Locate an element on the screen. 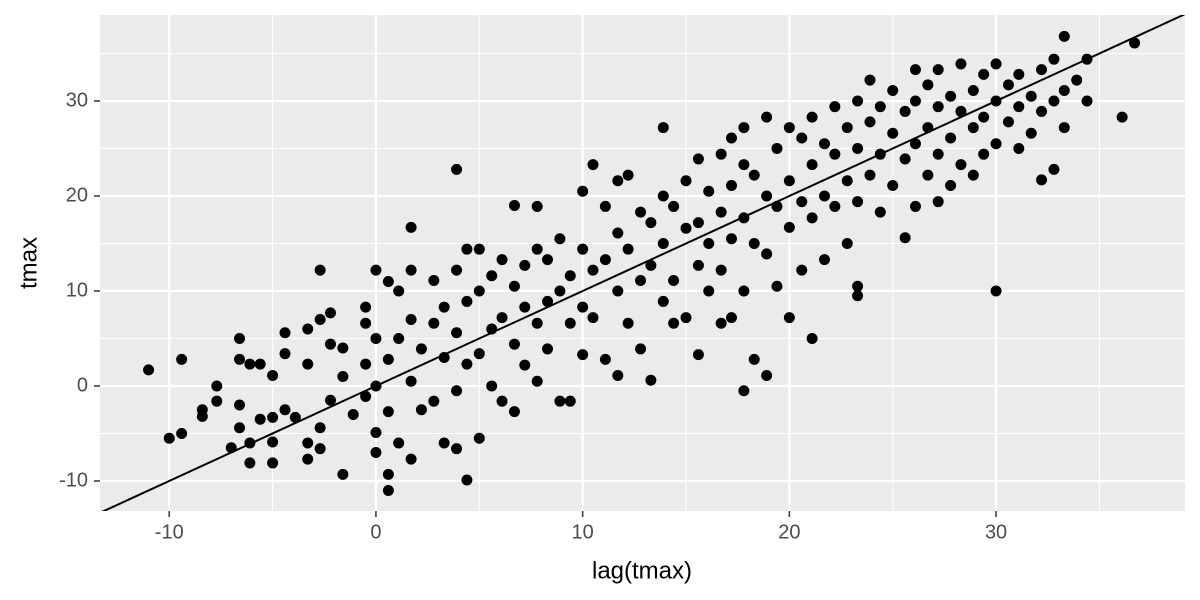 The height and width of the screenshot is (600, 1200). y-tick-label: 30 is located at coordinates (77, 100).